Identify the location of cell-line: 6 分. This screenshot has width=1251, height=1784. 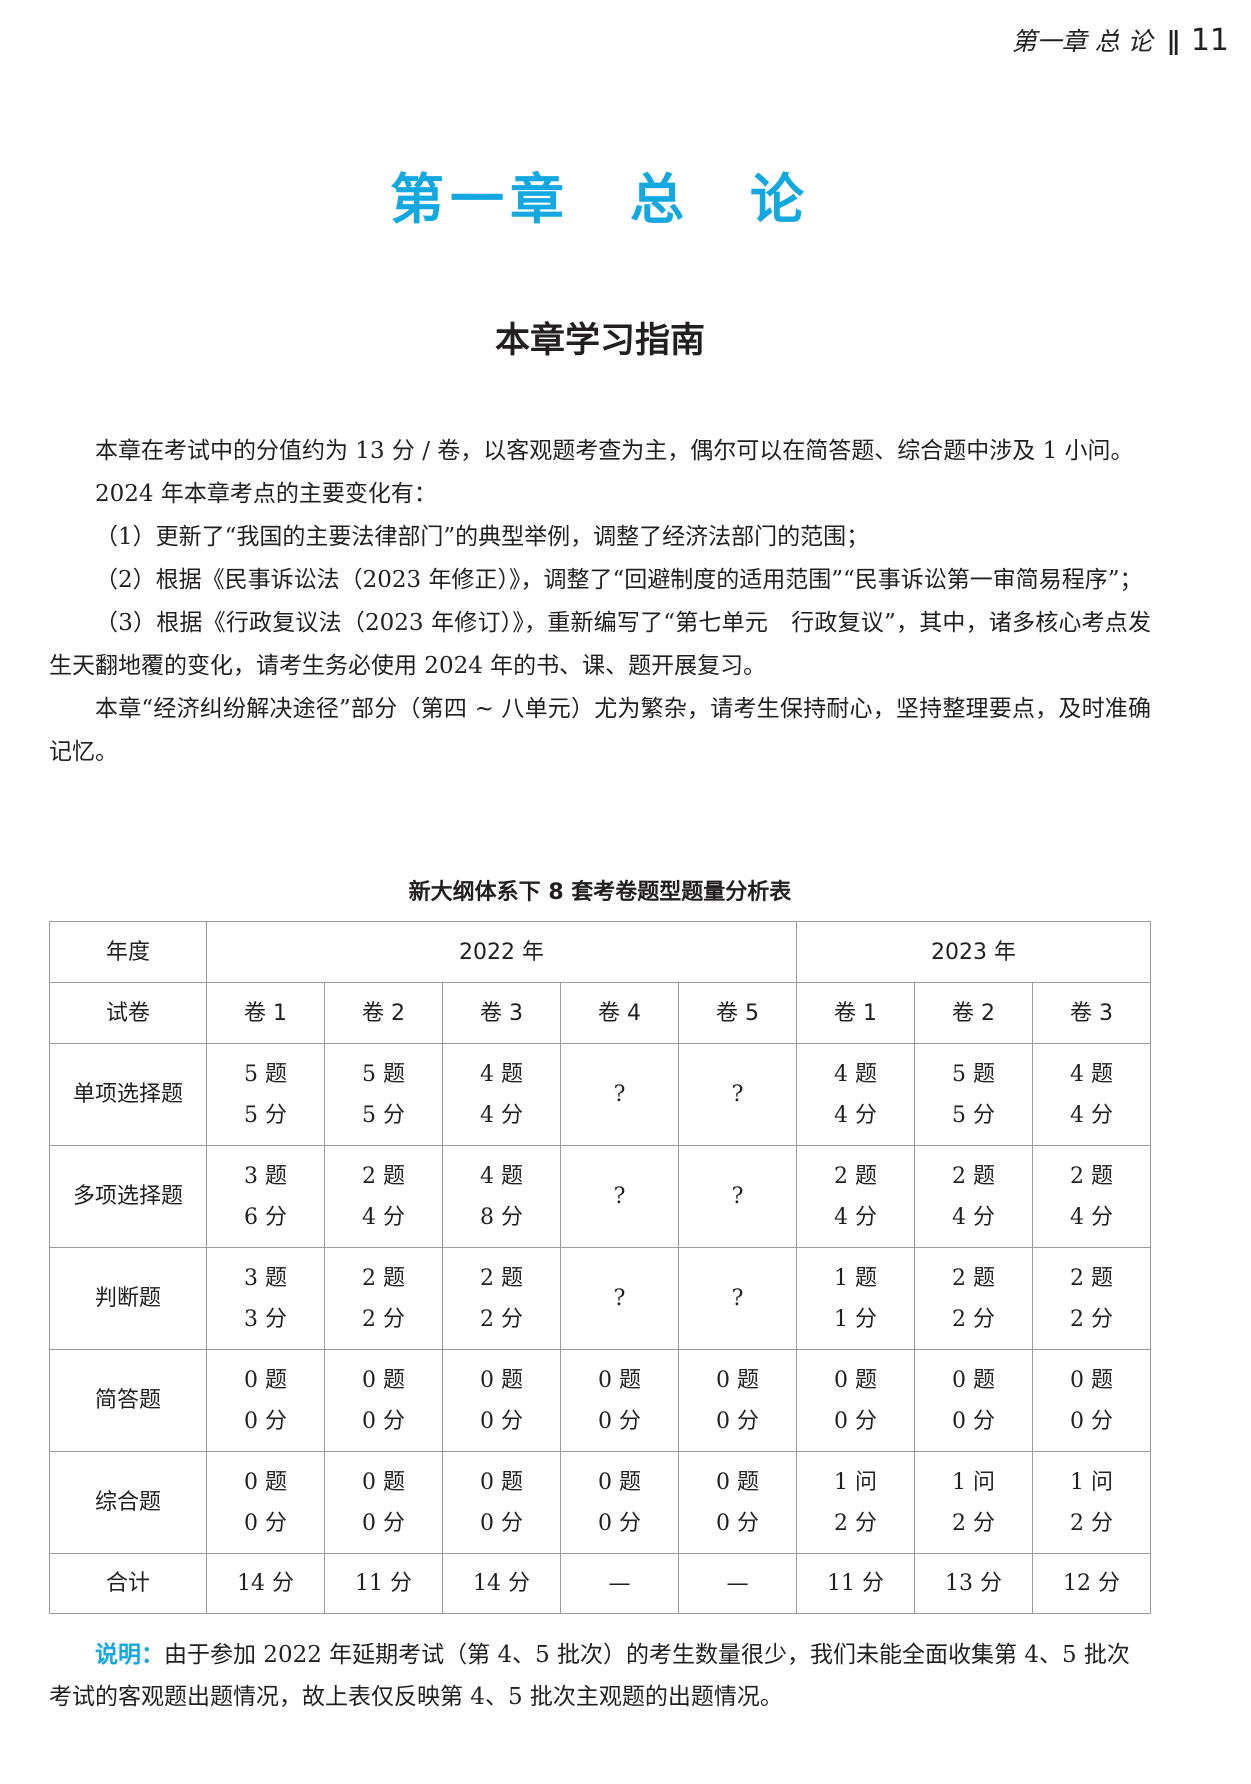
(265, 1217).